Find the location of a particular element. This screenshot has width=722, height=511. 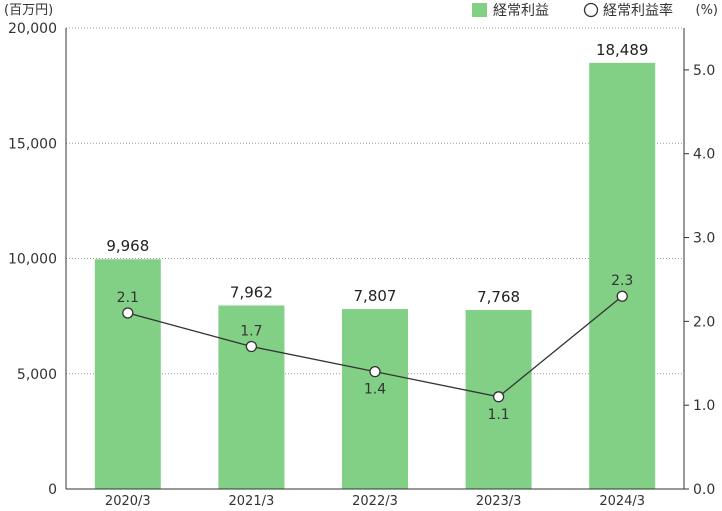

legend-label-line: 経常利益率 is located at coordinates (638, 10).